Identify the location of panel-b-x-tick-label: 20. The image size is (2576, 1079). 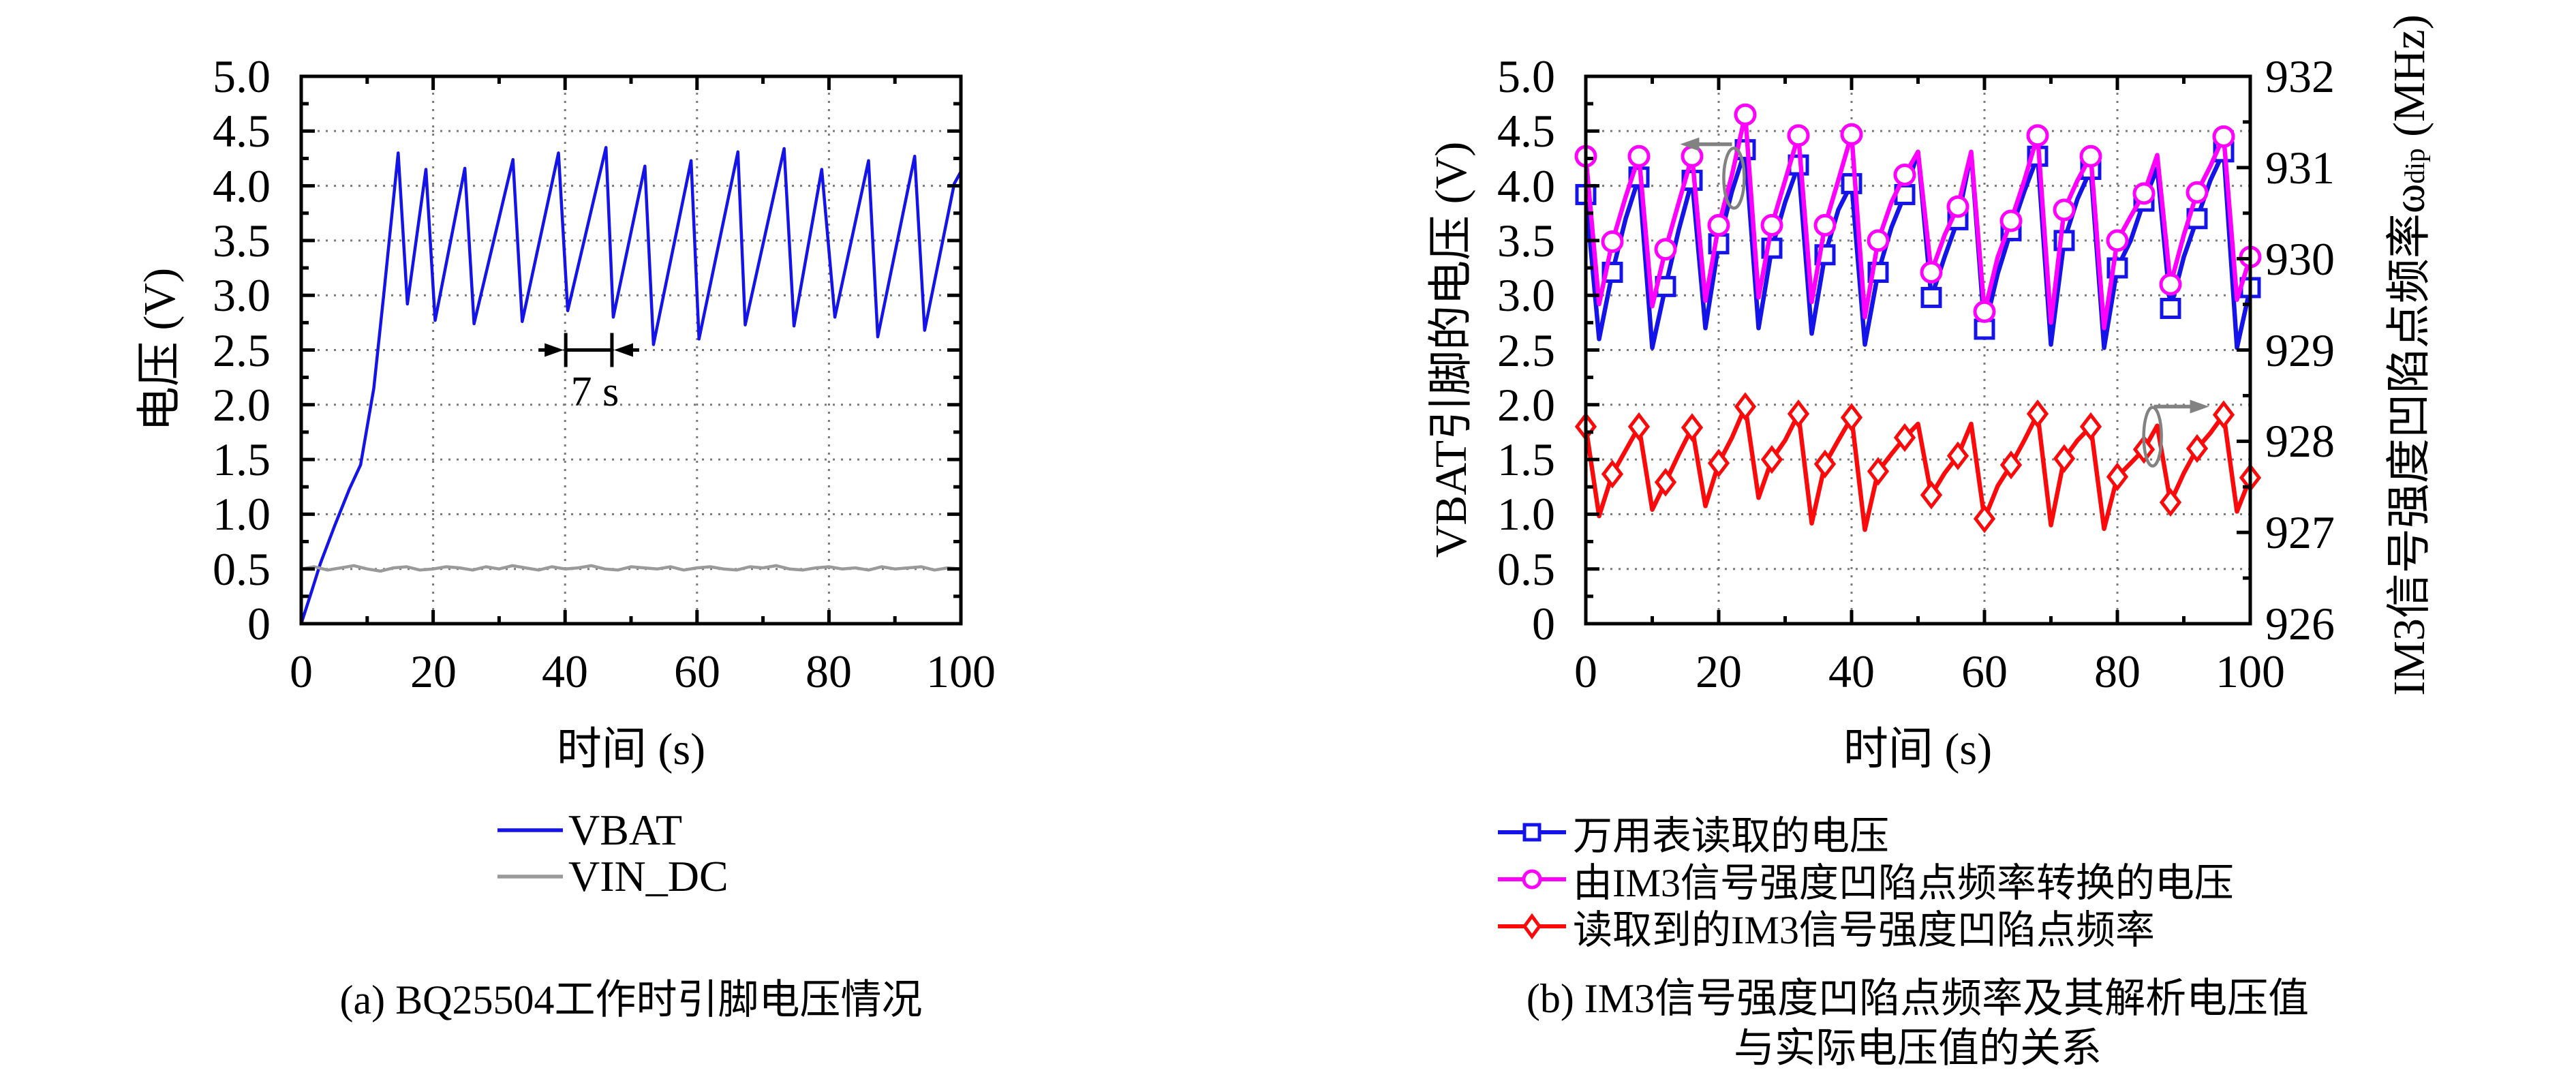
(1719, 671).